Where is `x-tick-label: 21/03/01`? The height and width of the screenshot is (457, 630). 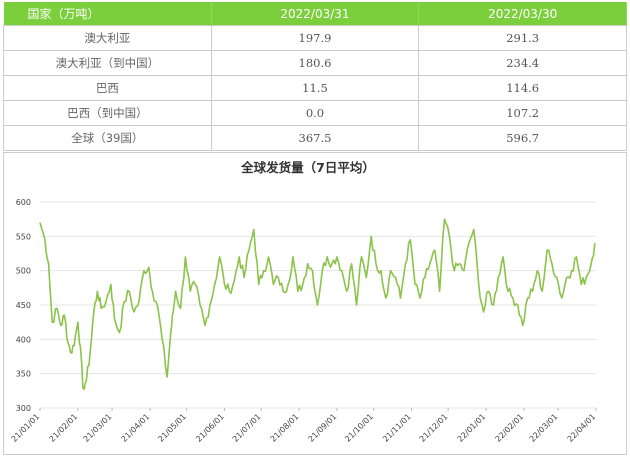
x-tick-label: 21/03/01 is located at coordinates (98, 428).